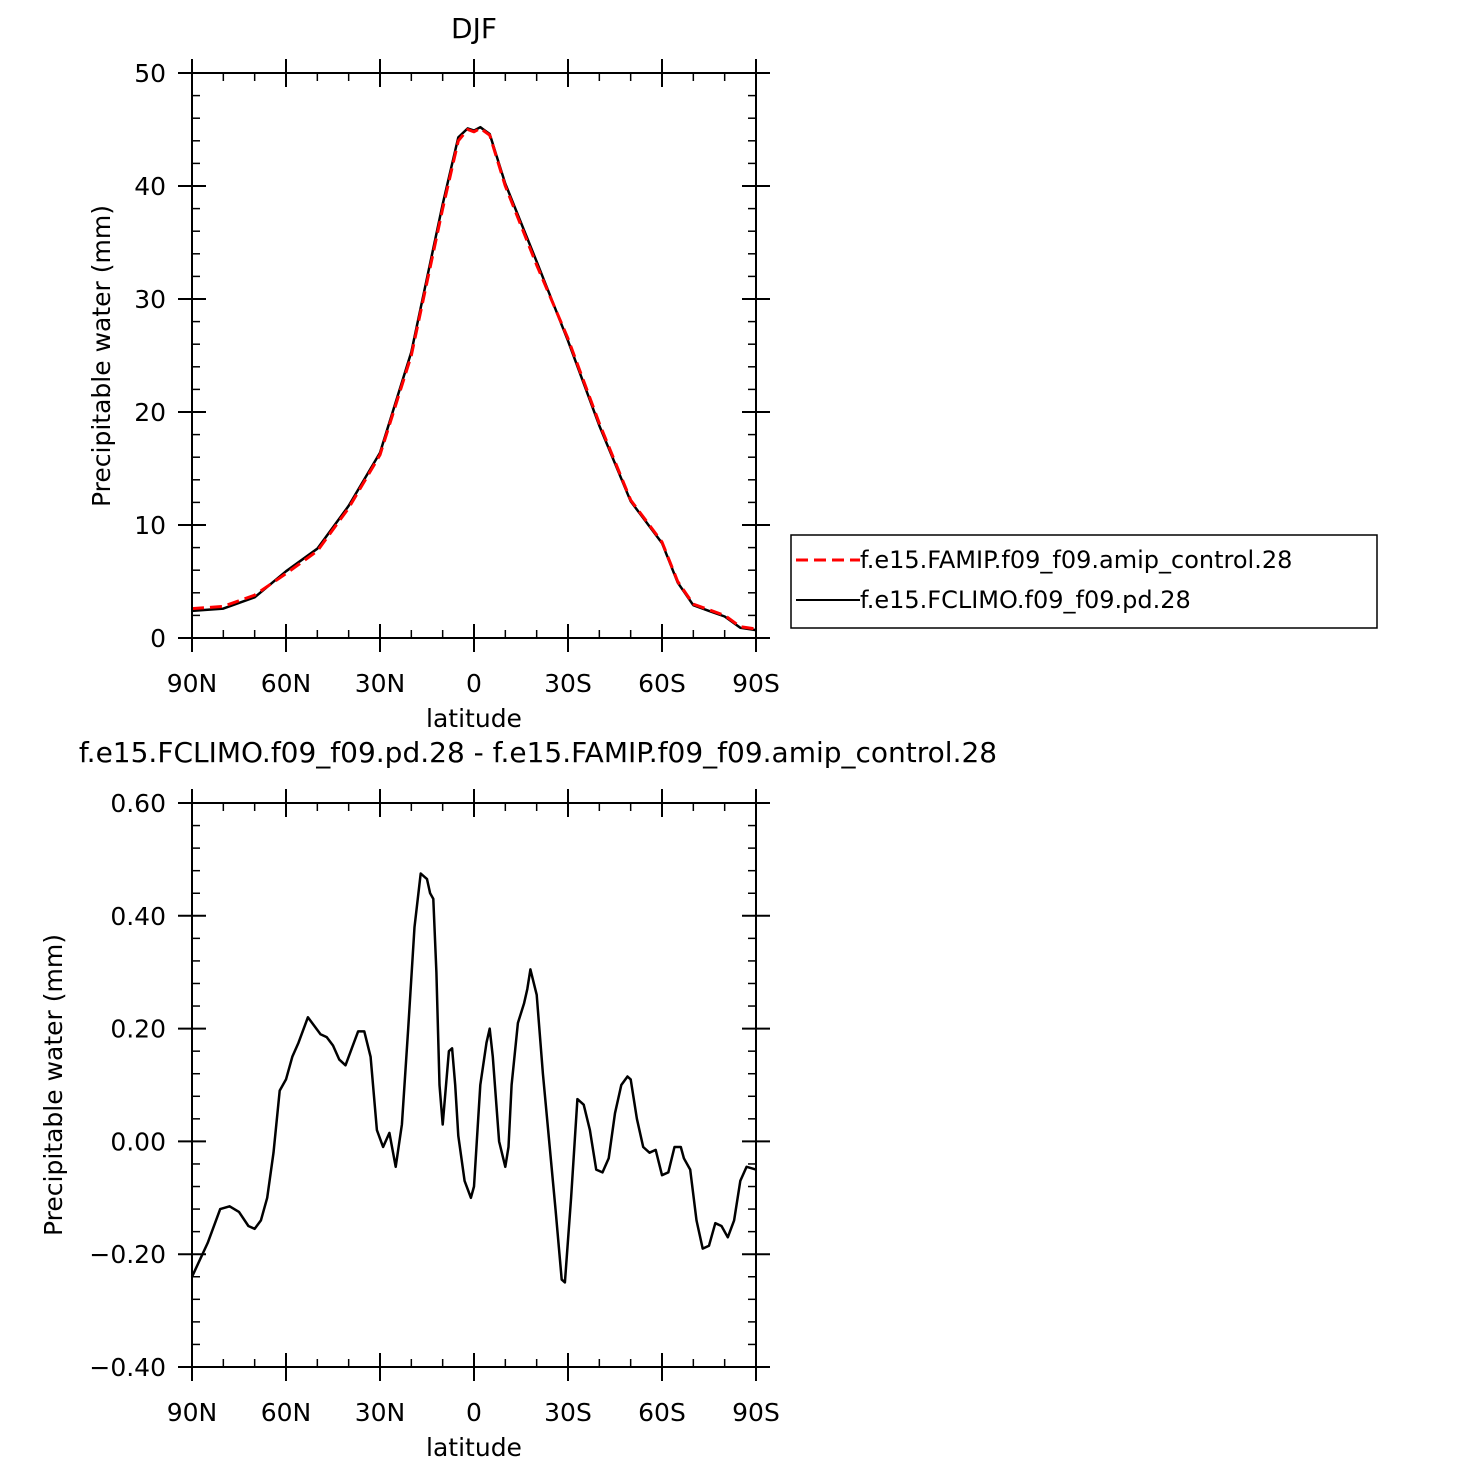  Describe the element at coordinates (568, 1412) in the screenshot. I see `bottom-x-tick-label: 30S` at that location.